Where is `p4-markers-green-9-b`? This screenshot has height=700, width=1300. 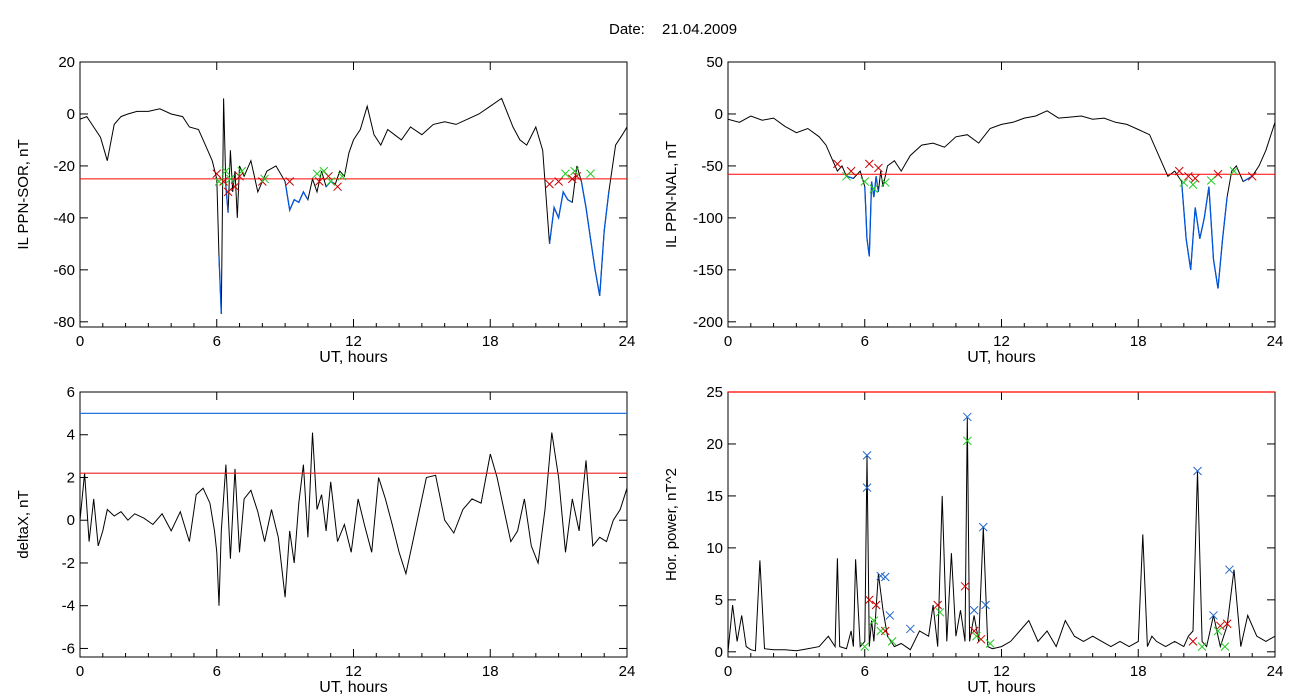
p4-markers-green-9-b is located at coordinates (1218, 631).